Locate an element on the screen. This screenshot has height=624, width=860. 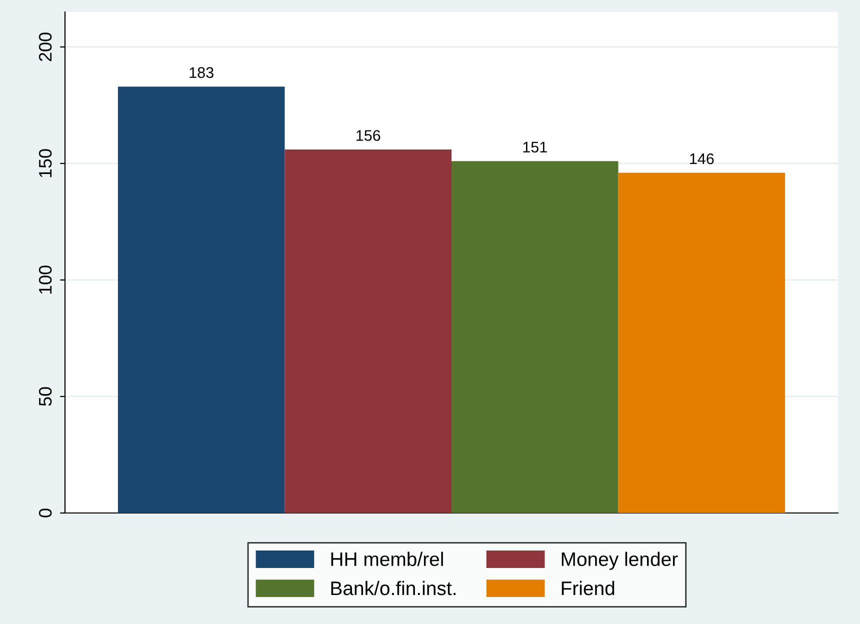
data-label: 183 is located at coordinates (202, 72).